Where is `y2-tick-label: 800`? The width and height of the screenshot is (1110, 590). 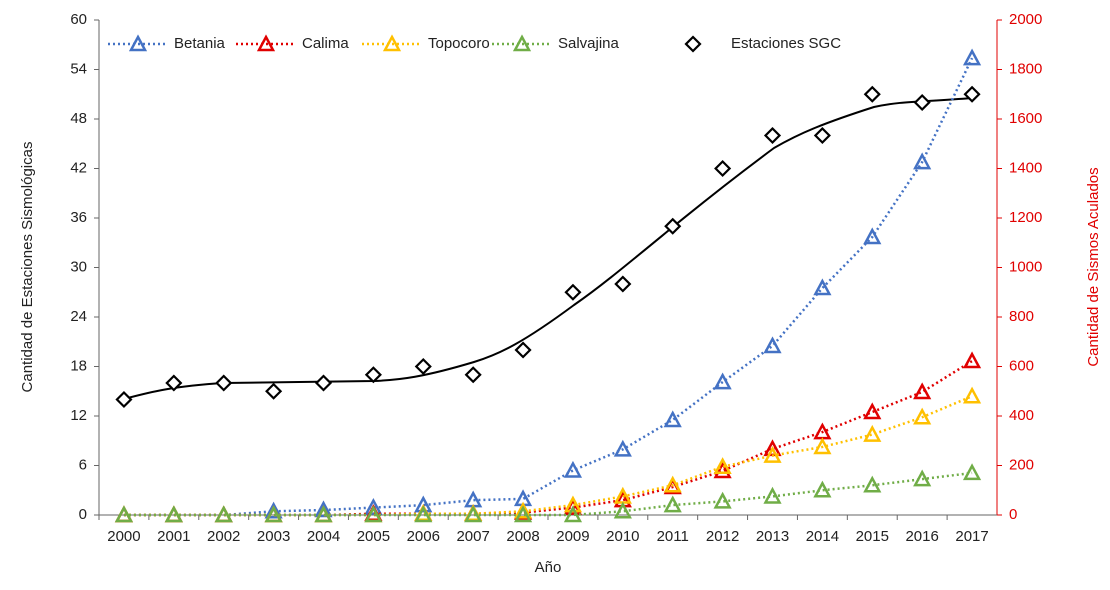 y2-tick-label: 800 is located at coordinates (1021, 316).